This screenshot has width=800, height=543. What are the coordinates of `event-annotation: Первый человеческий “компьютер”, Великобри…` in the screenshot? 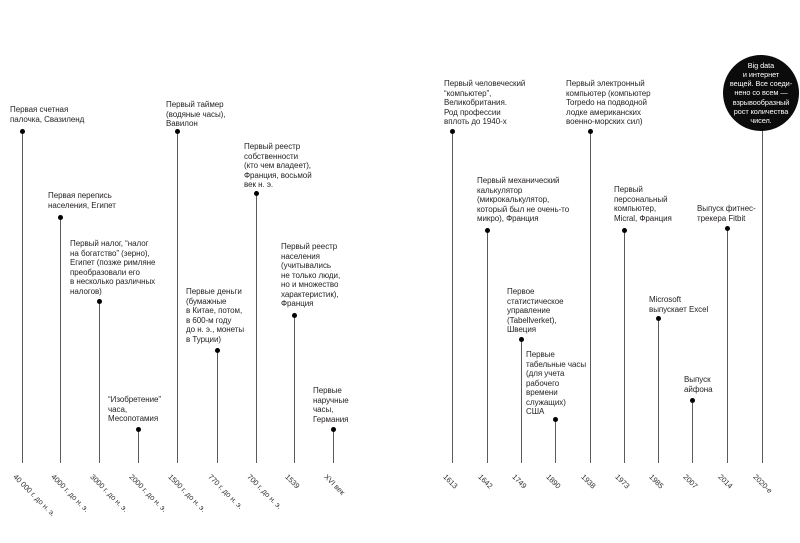 It's located at (484, 103).